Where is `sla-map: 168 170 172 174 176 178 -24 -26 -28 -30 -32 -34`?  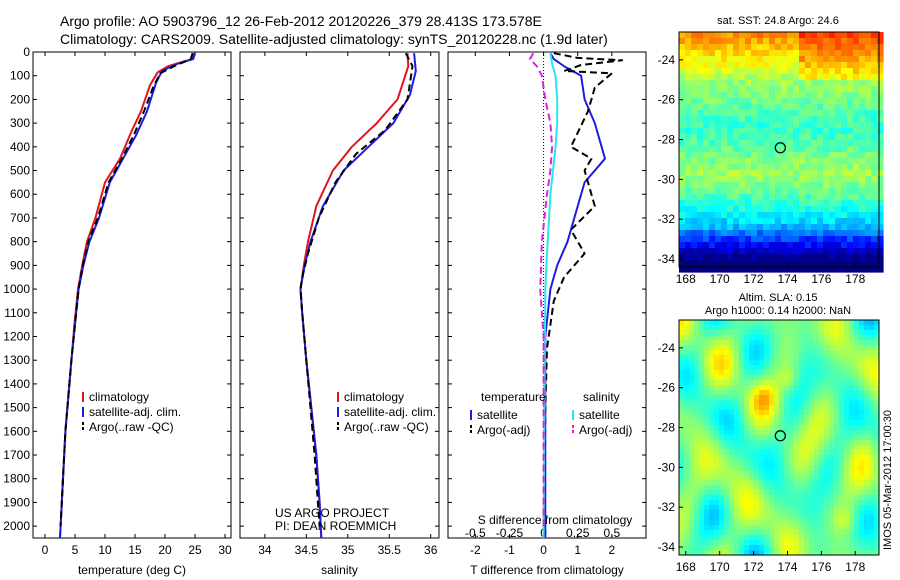 sla-map: 168 170 172 174 176 178 -24 -26 -28 -30 -32 -34 is located at coordinates (769, 446).